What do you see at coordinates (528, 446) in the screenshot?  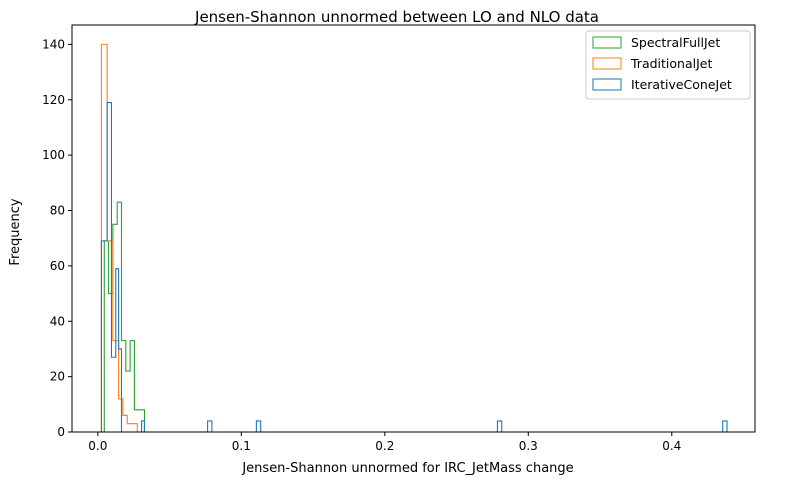 I see `x-tick-label: 0.3` at bounding box center [528, 446].